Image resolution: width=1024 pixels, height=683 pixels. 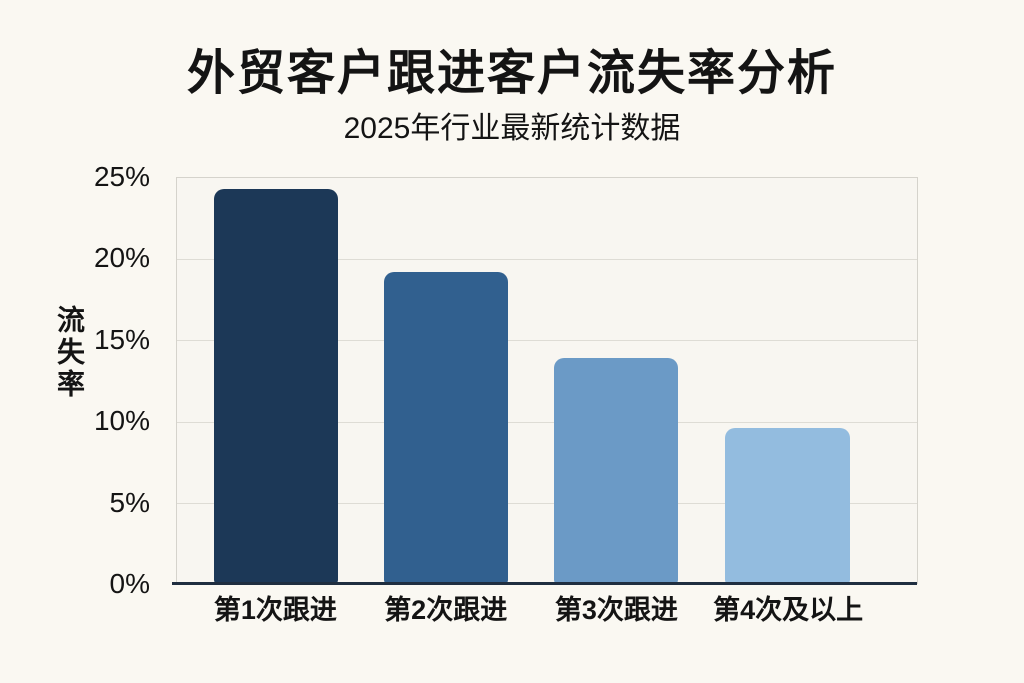 What do you see at coordinates (121, 339) in the screenshot?
I see `y-tick-label: 15%` at bounding box center [121, 339].